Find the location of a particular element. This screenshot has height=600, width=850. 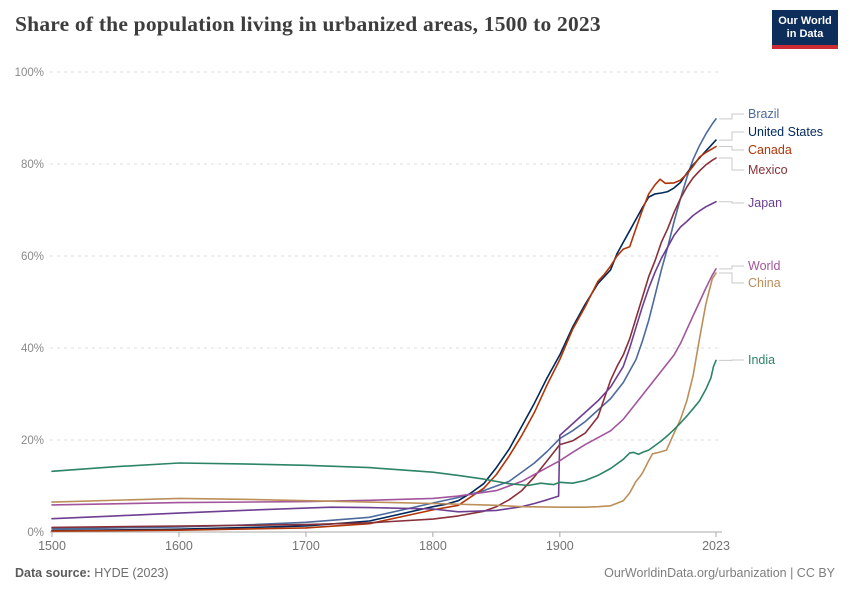

label-connector-united-states is located at coordinates (731, 136).